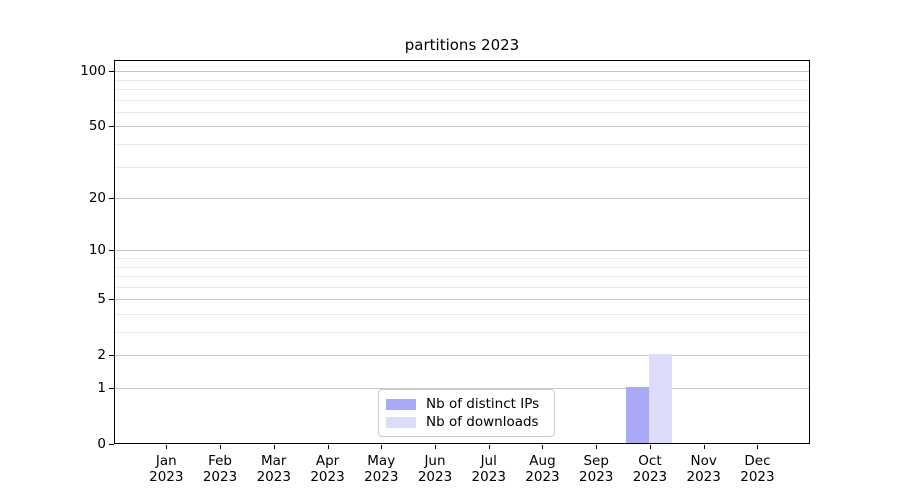 This screenshot has height=500, width=900. I want to click on legend-label-distinct-ips: Nb of distinct IPs, so click(483, 404).